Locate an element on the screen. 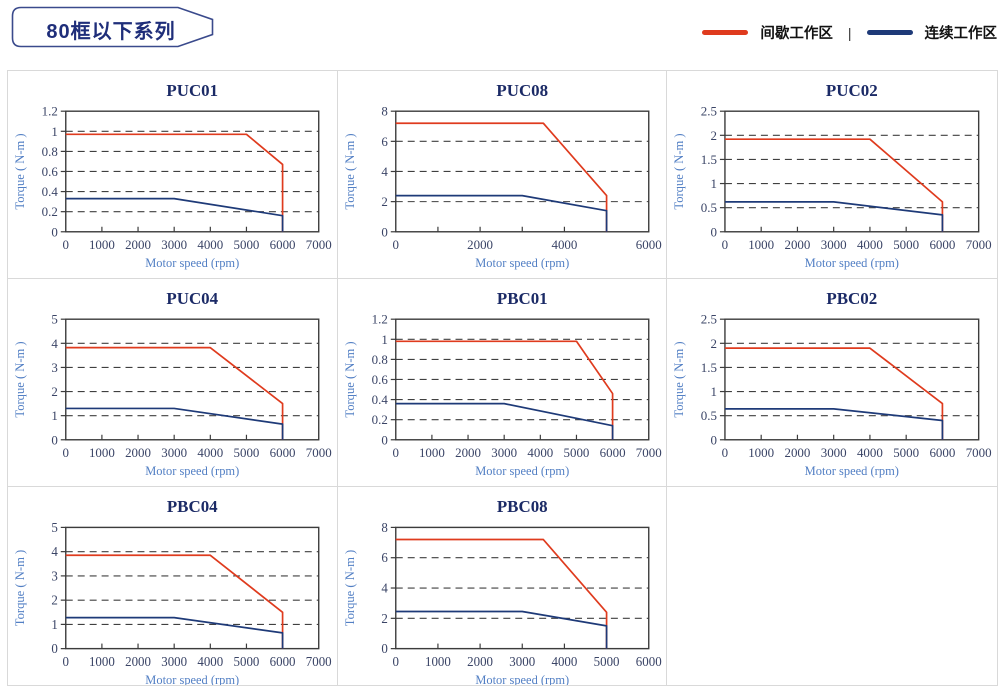 Image resolution: width=1006 pixels, height=694 pixels. chart-title: PBC04 is located at coordinates (192, 506).